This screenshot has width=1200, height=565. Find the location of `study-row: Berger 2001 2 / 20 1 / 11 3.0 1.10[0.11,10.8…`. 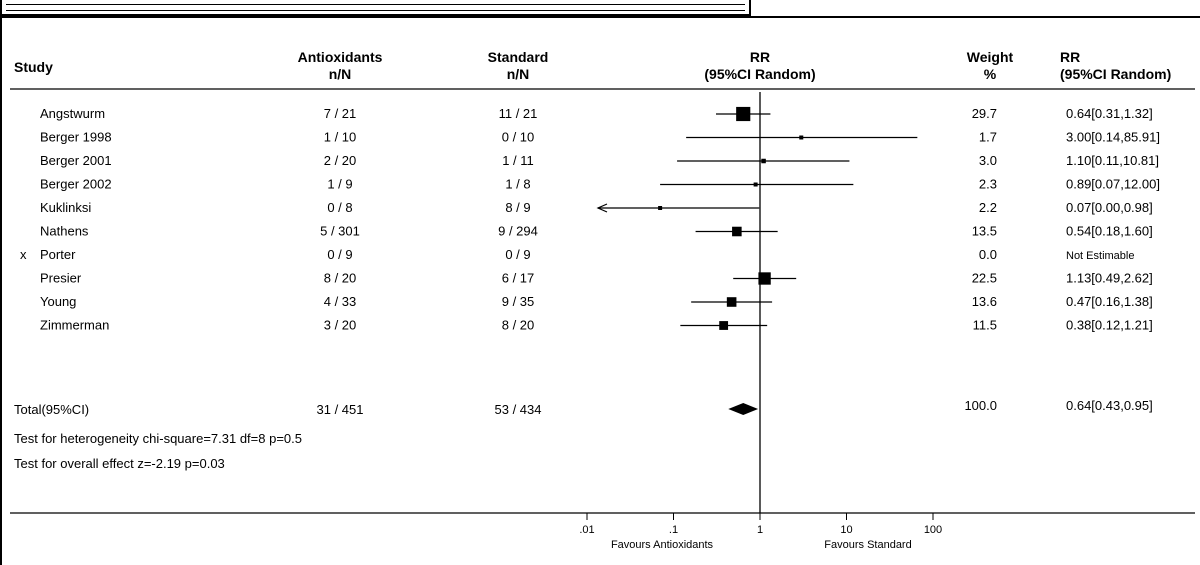

study-row: Berger 2001 2 / 20 1 / 11 3.0 1.10[0.11,10.8… is located at coordinates (599, 160).